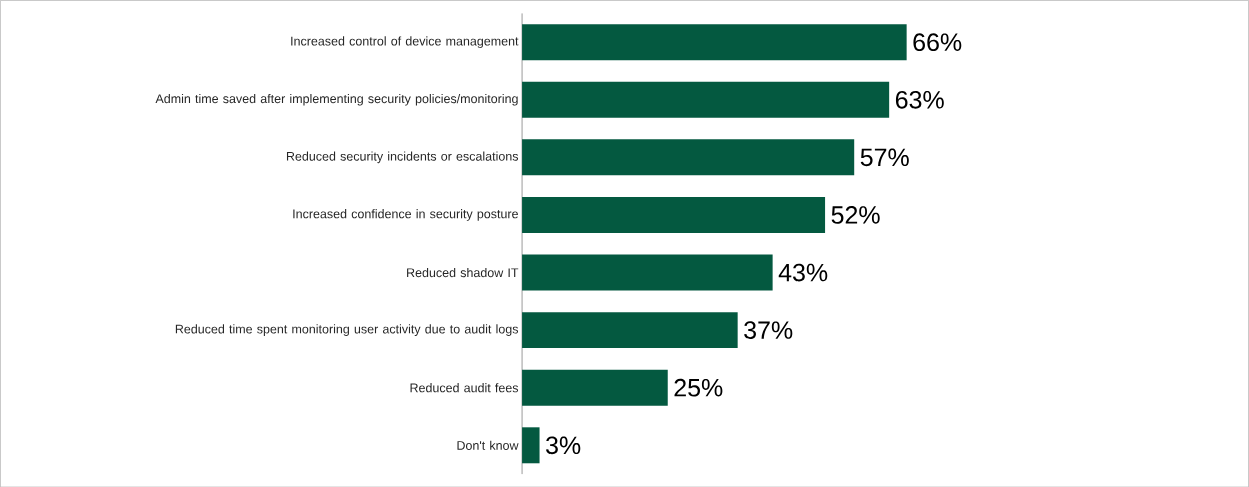 The image size is (1249, 487). What do you see at coordinates (884, 157) in the screenshot?
I see `data-label: 57%` at bounding box center [884, 157].